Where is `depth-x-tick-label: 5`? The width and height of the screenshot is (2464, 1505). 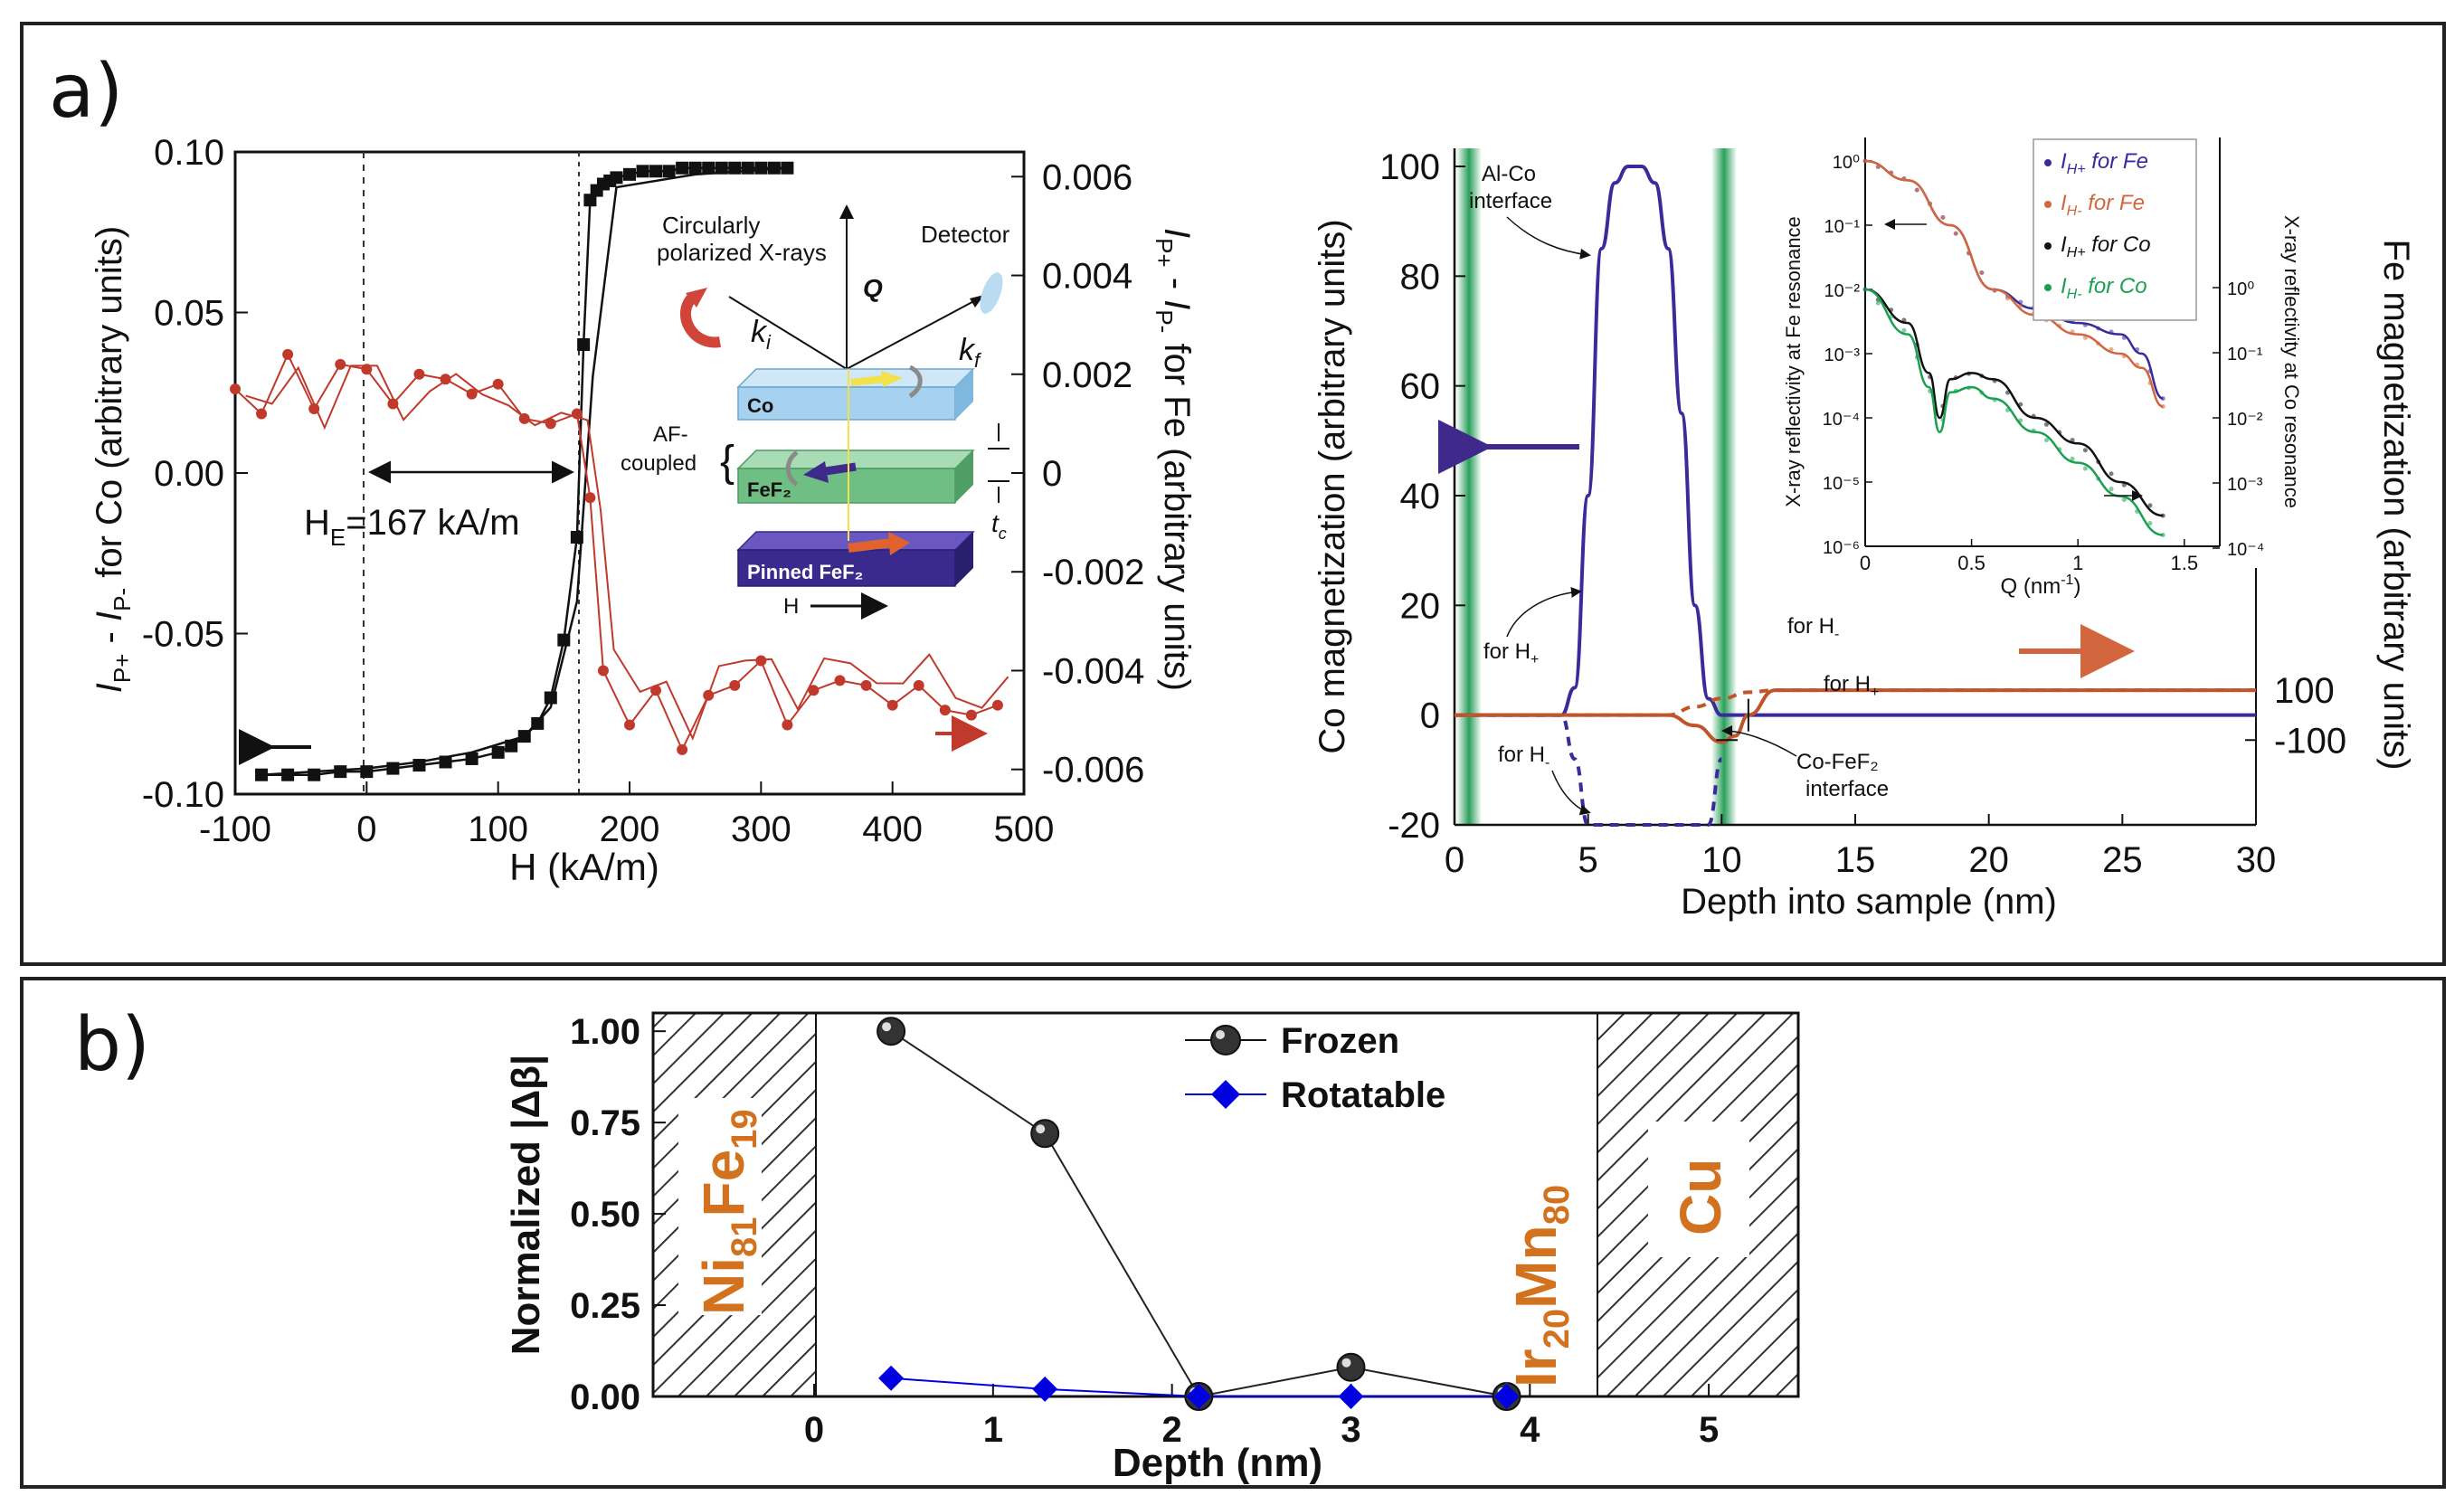 depth-x-tick-label: 5 is located at coordinates (1588, 860).